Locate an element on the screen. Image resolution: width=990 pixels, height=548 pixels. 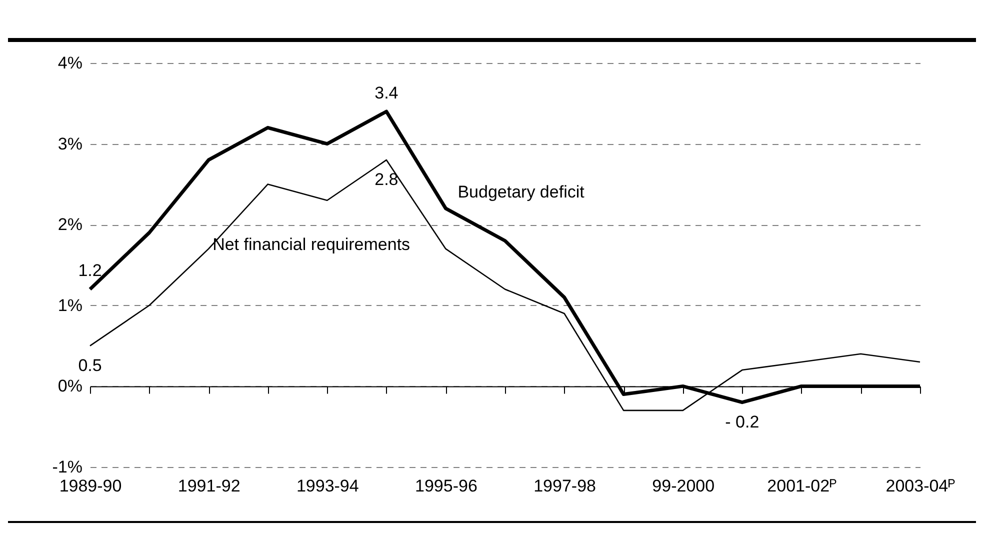
y-tick-label: 4% is located at coordinates (70, 63).